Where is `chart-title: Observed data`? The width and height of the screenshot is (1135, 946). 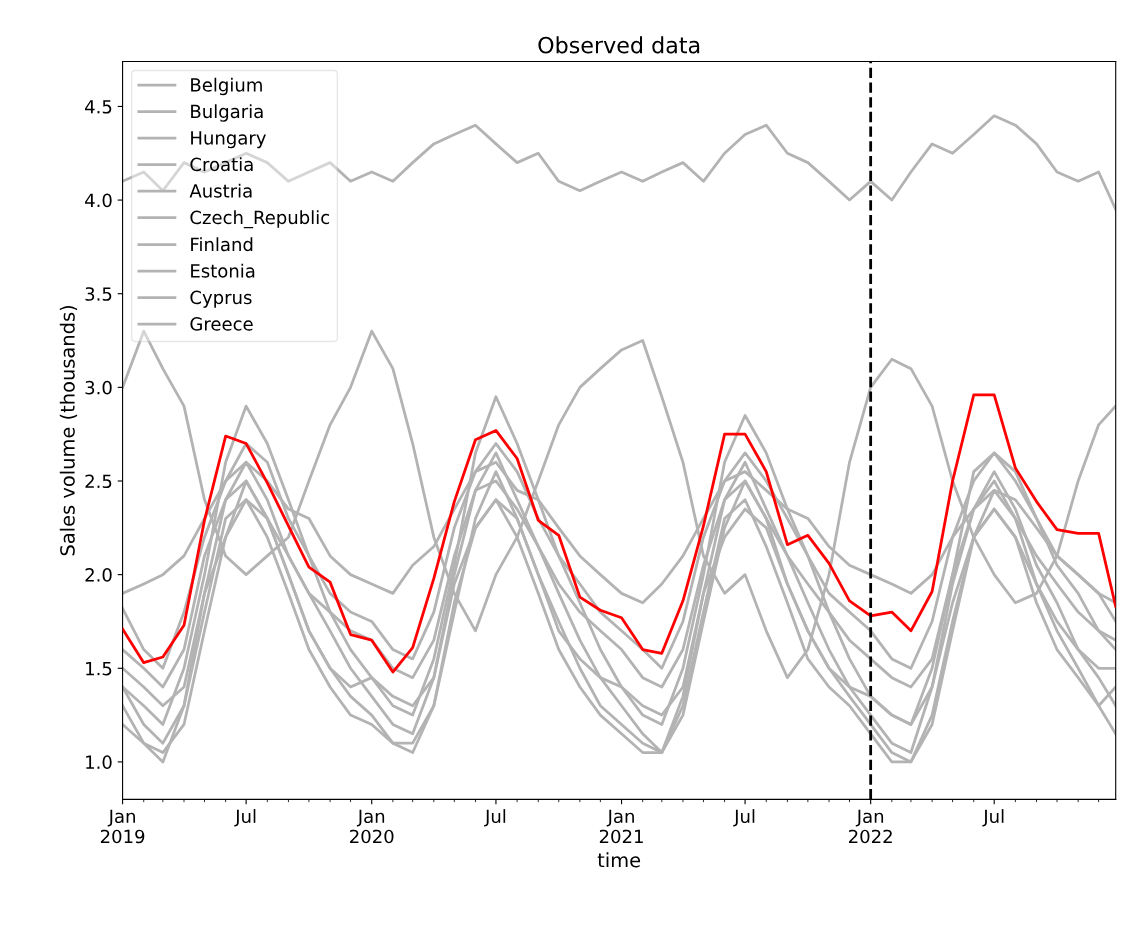
chart-title: Observed data is located at coordinates (619, 45).